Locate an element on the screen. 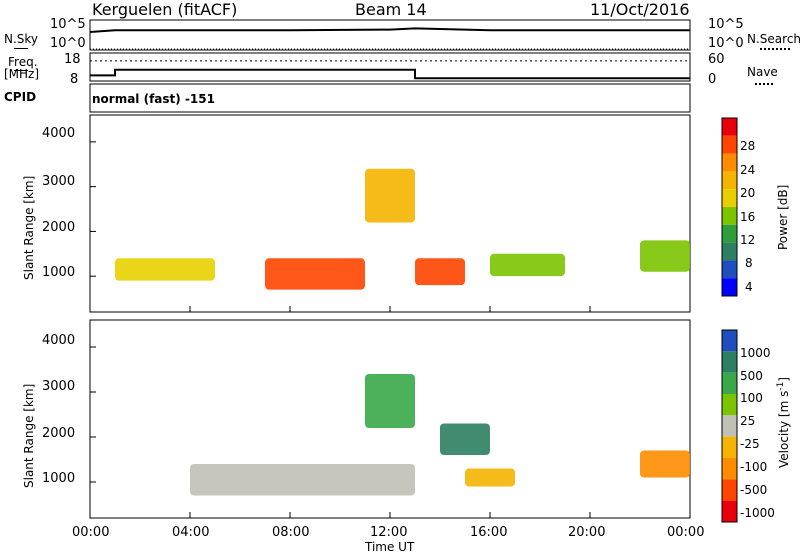  nsearch-label: N.Search is located at coordinates (773, 39).